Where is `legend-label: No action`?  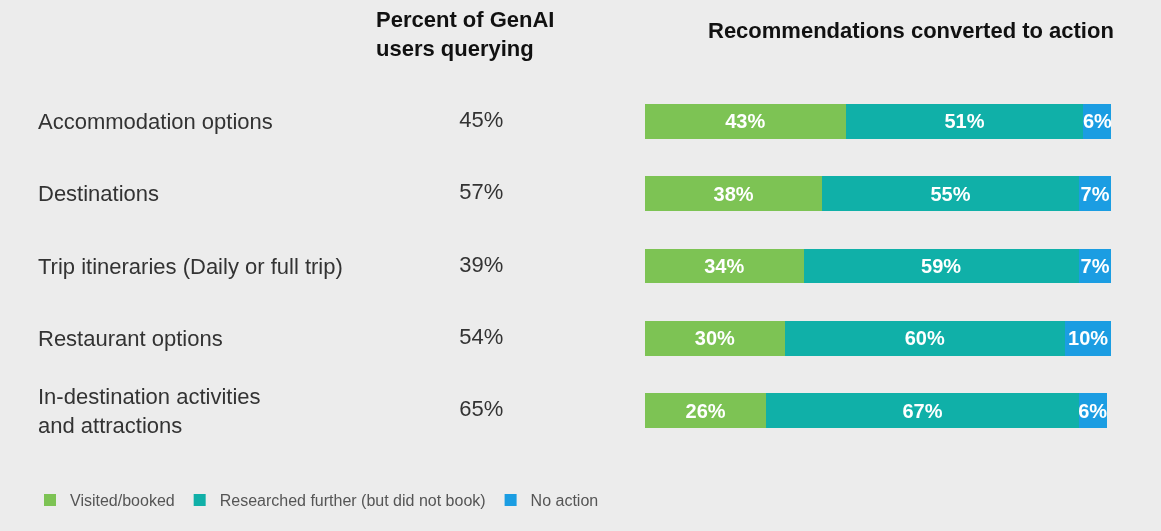 legend-label: No action is located at coordinates (564, 501).